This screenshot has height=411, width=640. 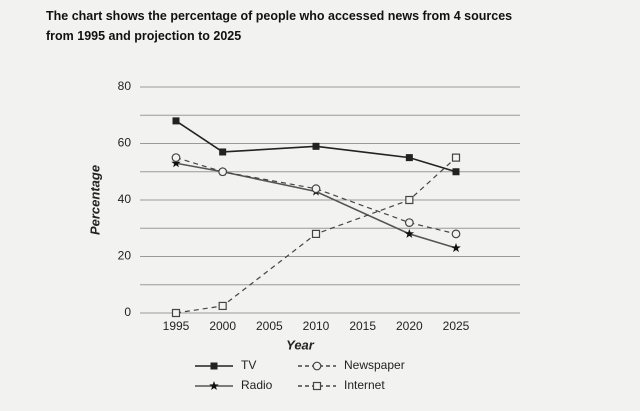 I want to click on y-tick-label: 0, so click(x=127, y=312).